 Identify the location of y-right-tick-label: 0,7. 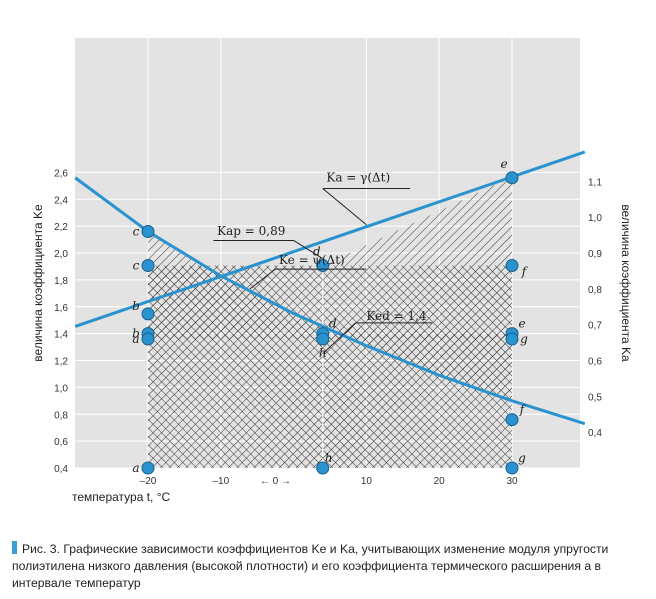
(595, 326).